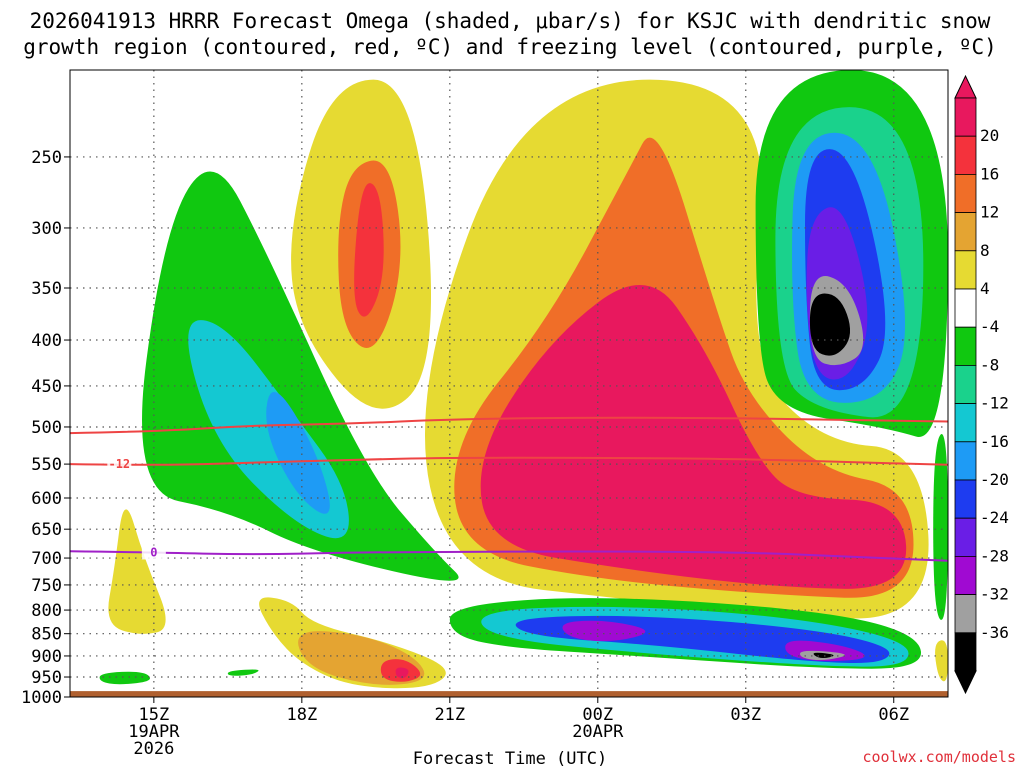 The width and height of the screenshot is (1024, 768). I want to click on y-tick-label: 750, so click(46, 586).